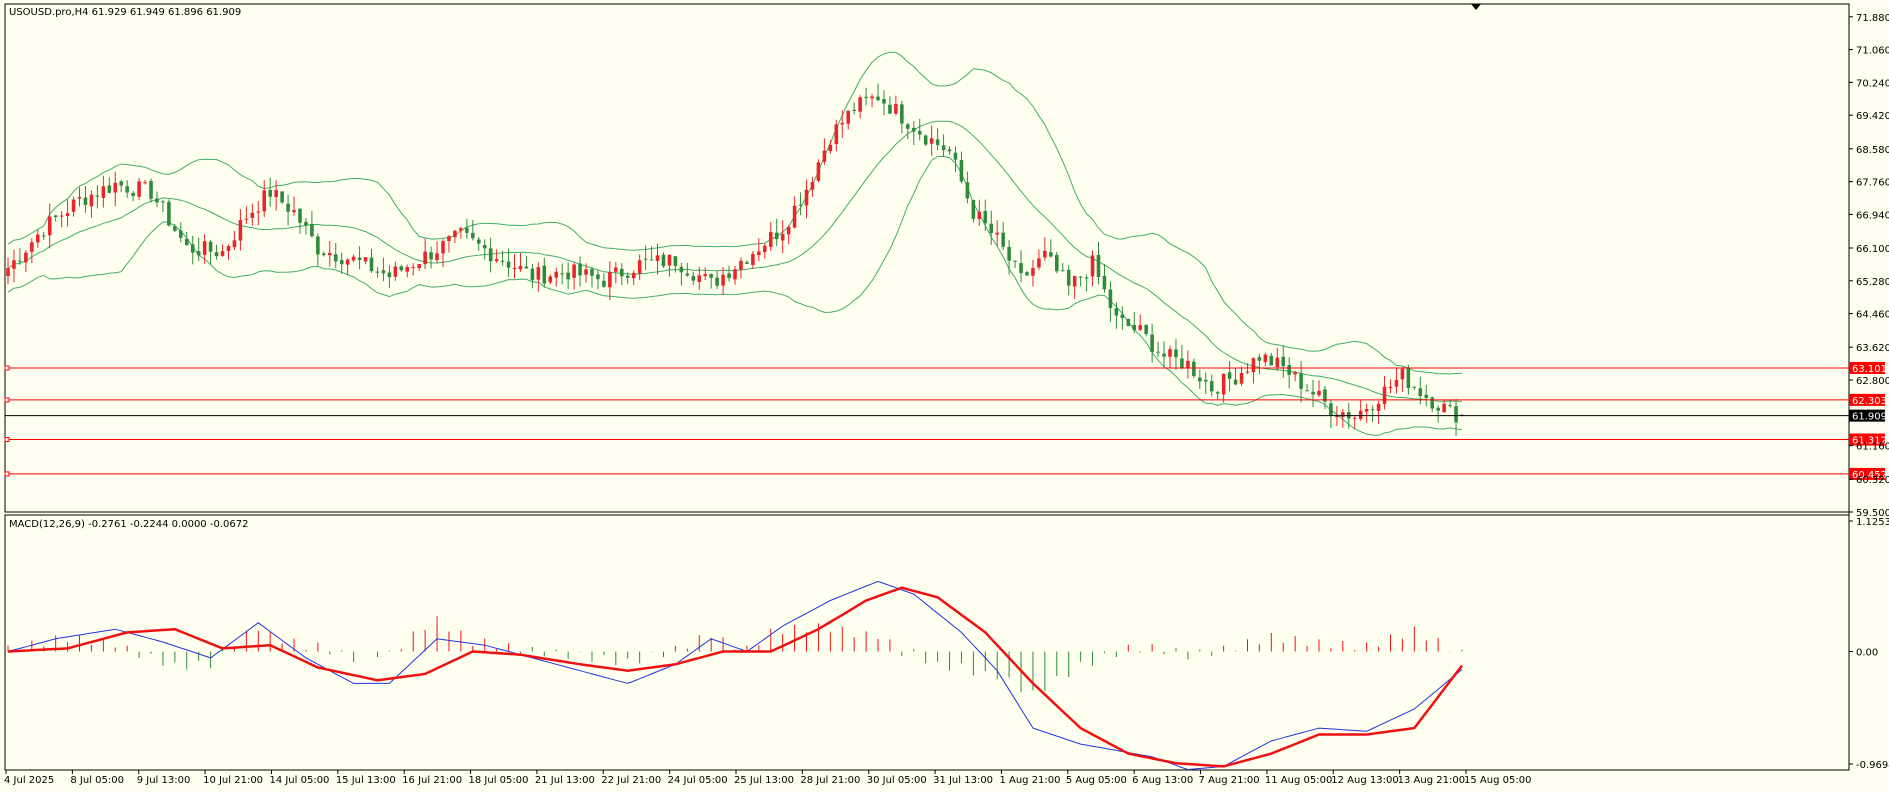 The width and height of the screenshot is (1889, 792). Describe the element at coordinates (1298, 780) in the screenshot. I see `time-tick-label: 11 Aug 05:00` at that location.